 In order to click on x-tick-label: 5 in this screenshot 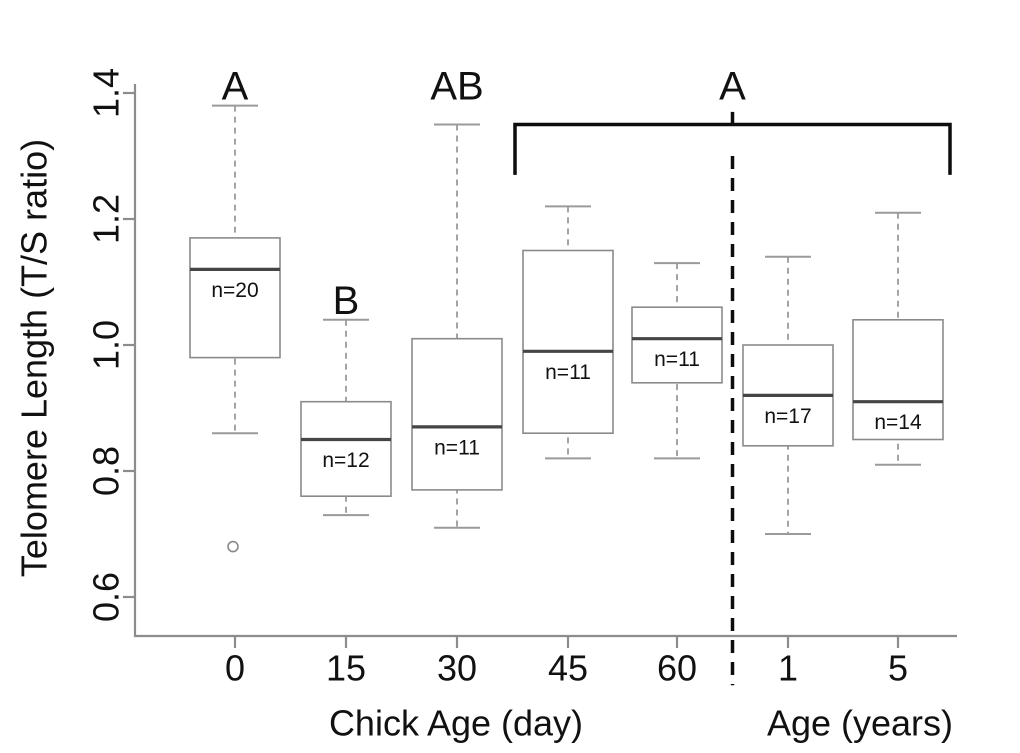, I will do `click(898, 668)`.